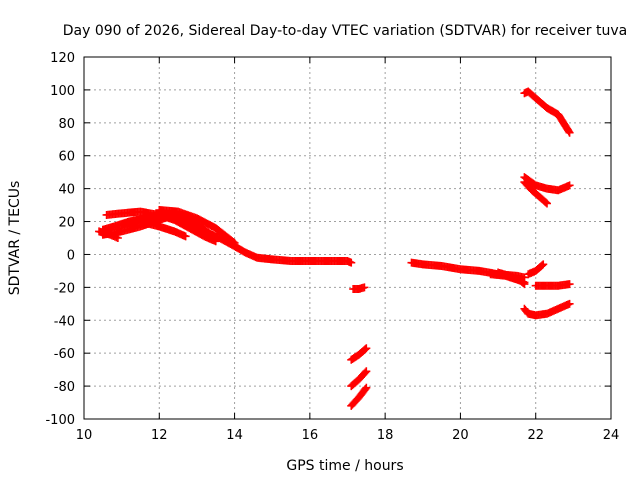  I want to click on x-tick-label: 22, so click(535, 435).